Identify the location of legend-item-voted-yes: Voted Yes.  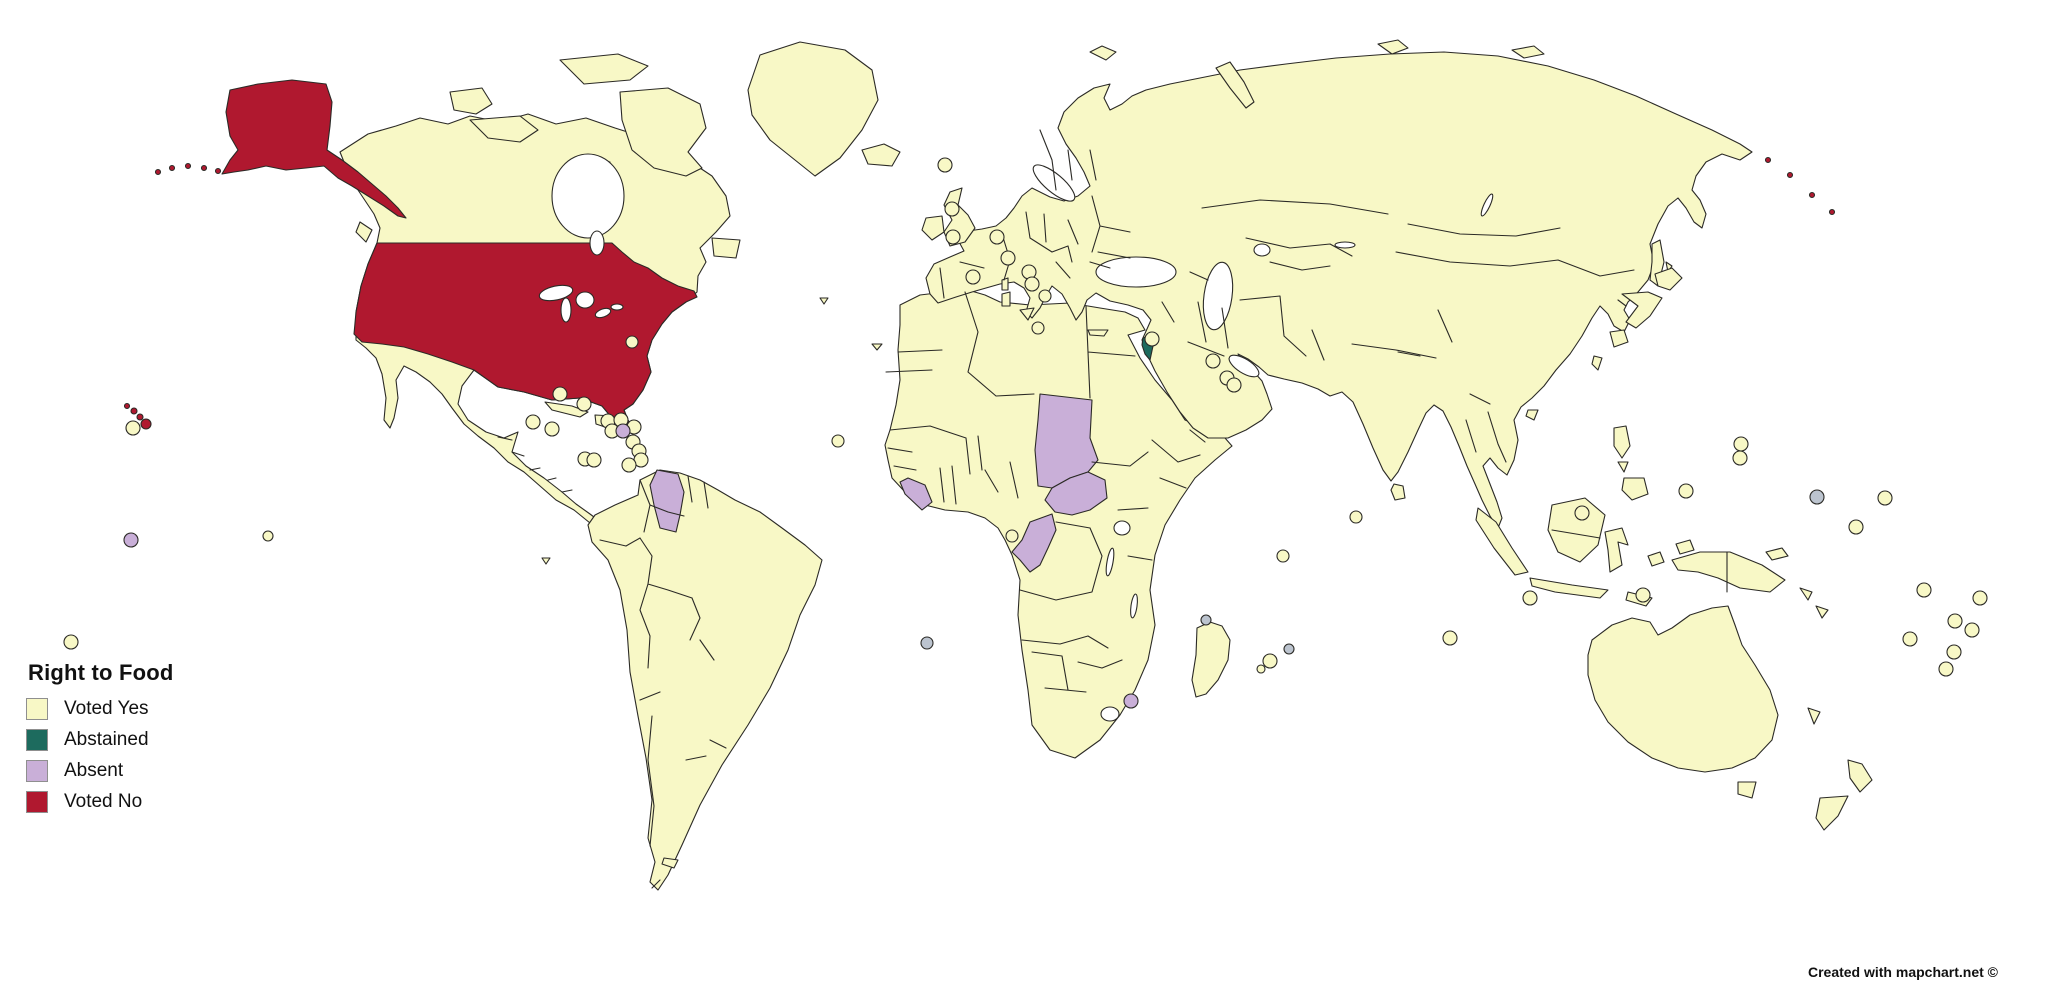
(141, 709).